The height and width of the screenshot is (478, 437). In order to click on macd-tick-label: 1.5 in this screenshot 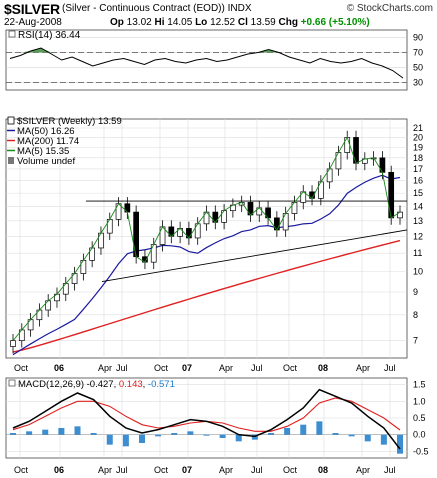, I will do `click(419, 385)`.